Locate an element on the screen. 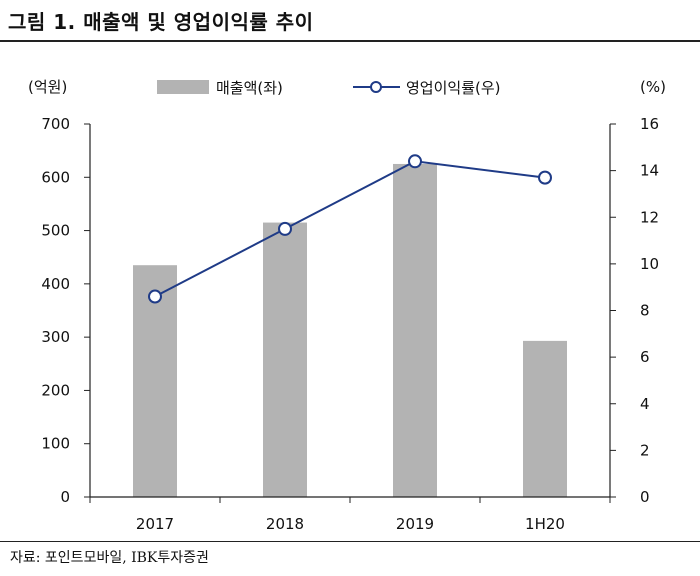 This screenshot has width=700, height=576. right-tick-label: 2 is located at coordinates (645, 450).